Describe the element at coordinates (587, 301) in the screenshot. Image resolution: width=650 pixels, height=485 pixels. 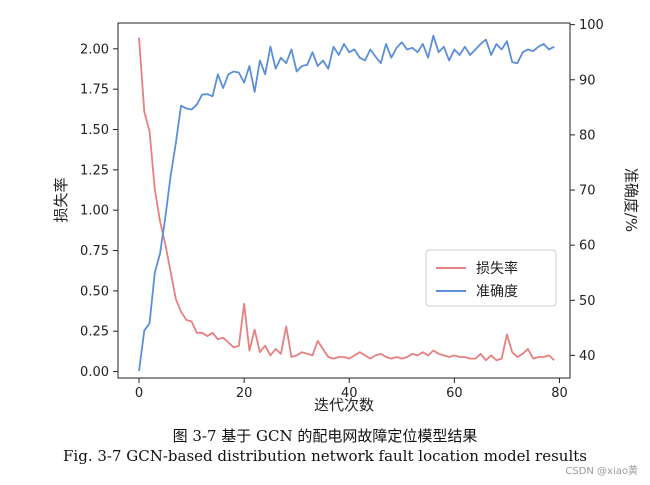
I see `y-right-tick-label: 50` at that location.